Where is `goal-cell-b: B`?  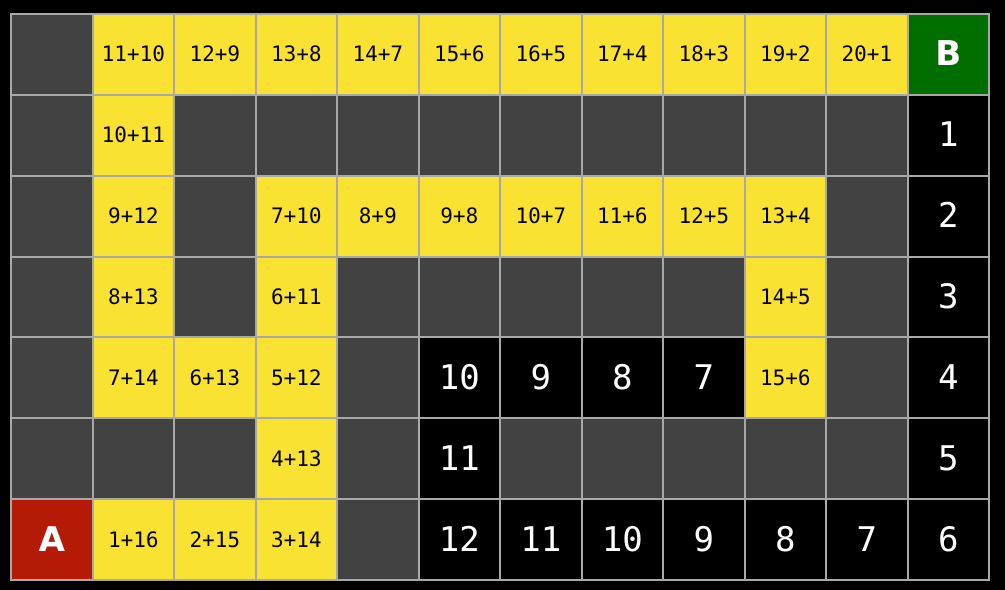 goal-cell-b: B is located at coordinates (948, 54).